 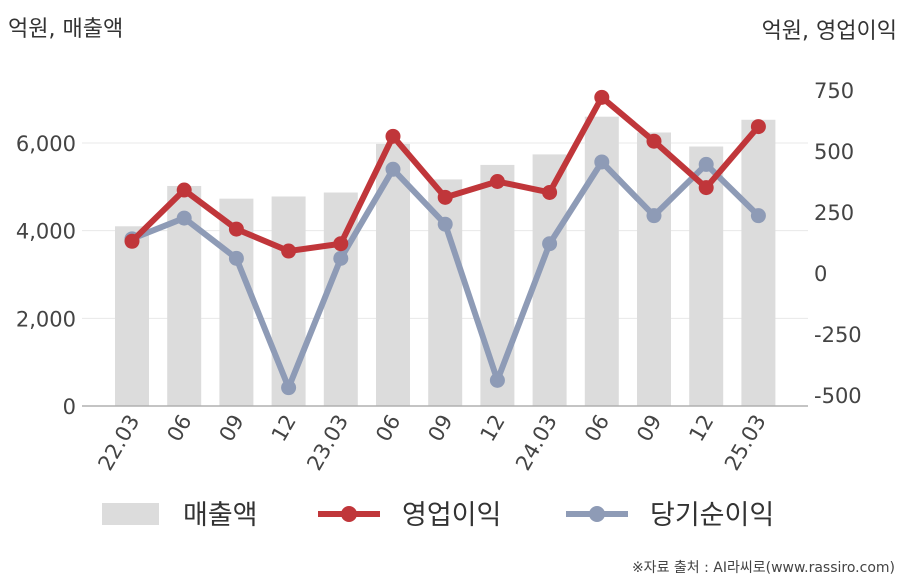 What do you see at coordinates (838, 243) in the screenshot?
I see `right-tick-labels: -500 -250 0 250 500 750` at bounding box center [838, 243].